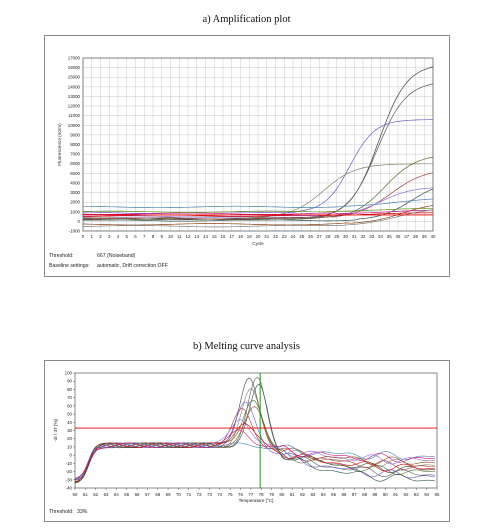  What do you see at coordinates (75, 154) in the screenshot?
I see `y-tick-label: 7000` at bounding box center [75, 154].